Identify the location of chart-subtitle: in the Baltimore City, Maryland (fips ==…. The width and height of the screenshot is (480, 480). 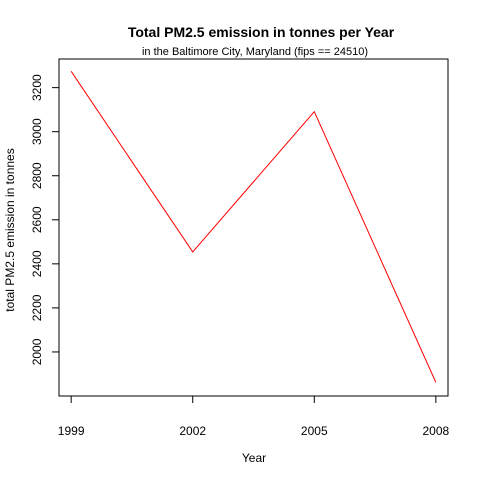
(255, 52).